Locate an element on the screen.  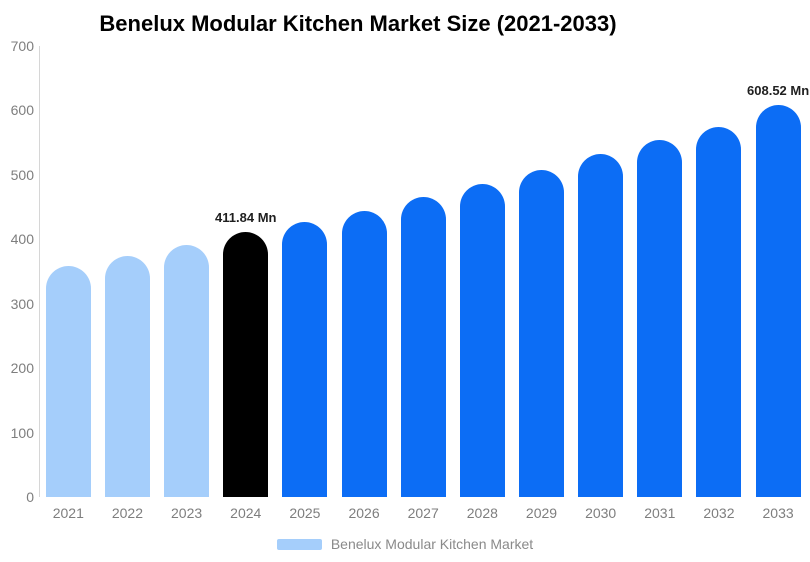
x-tick-label-2026: 2026 is located at coordinates (364, 513).